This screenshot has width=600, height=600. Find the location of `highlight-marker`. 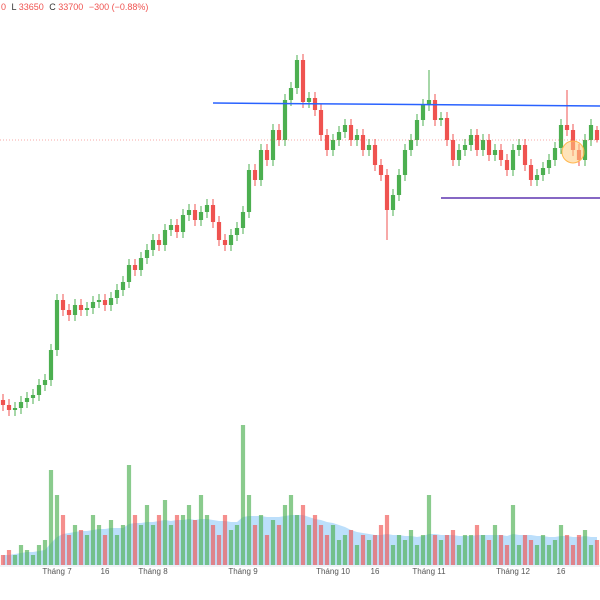

highlight-marker is located at coordinates (573, 152).